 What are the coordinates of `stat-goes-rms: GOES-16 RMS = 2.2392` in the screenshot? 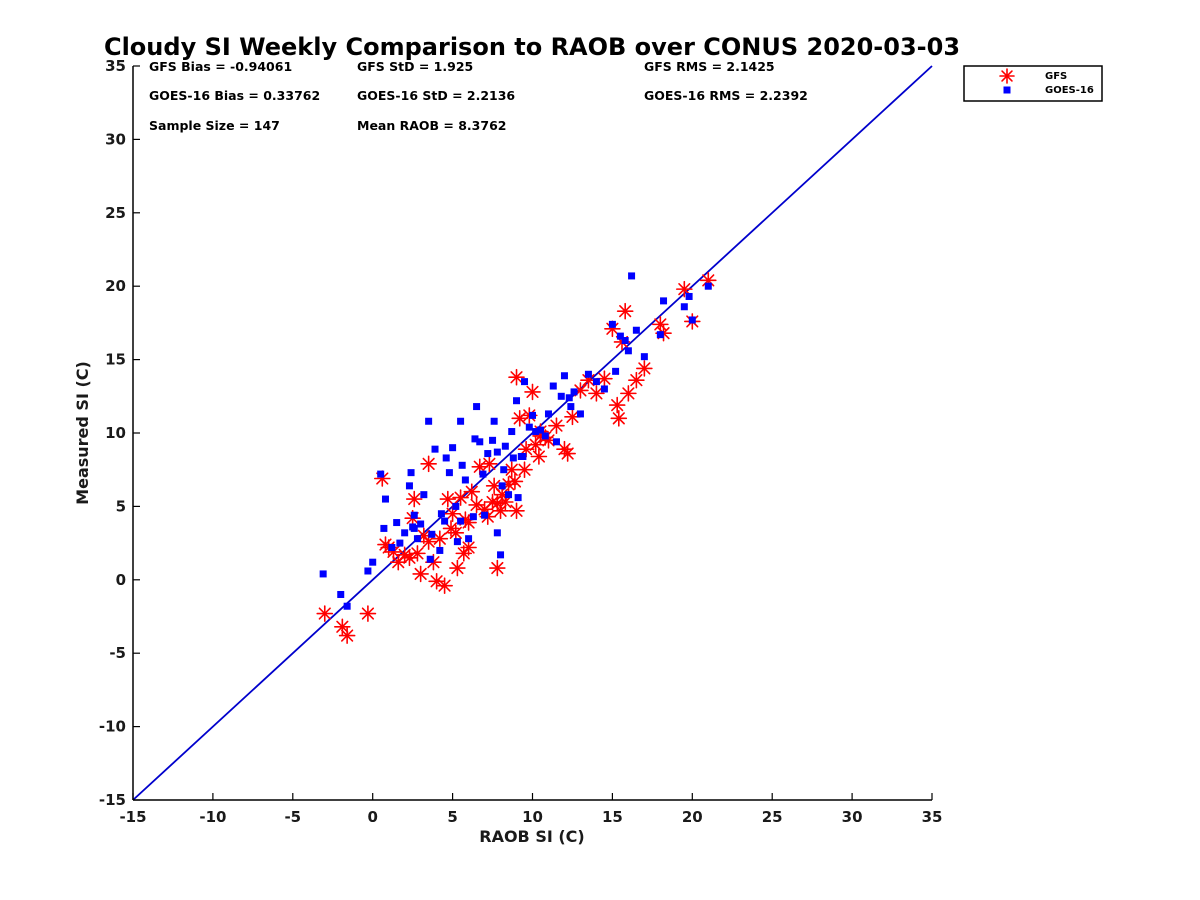 It's located at (726, 95).